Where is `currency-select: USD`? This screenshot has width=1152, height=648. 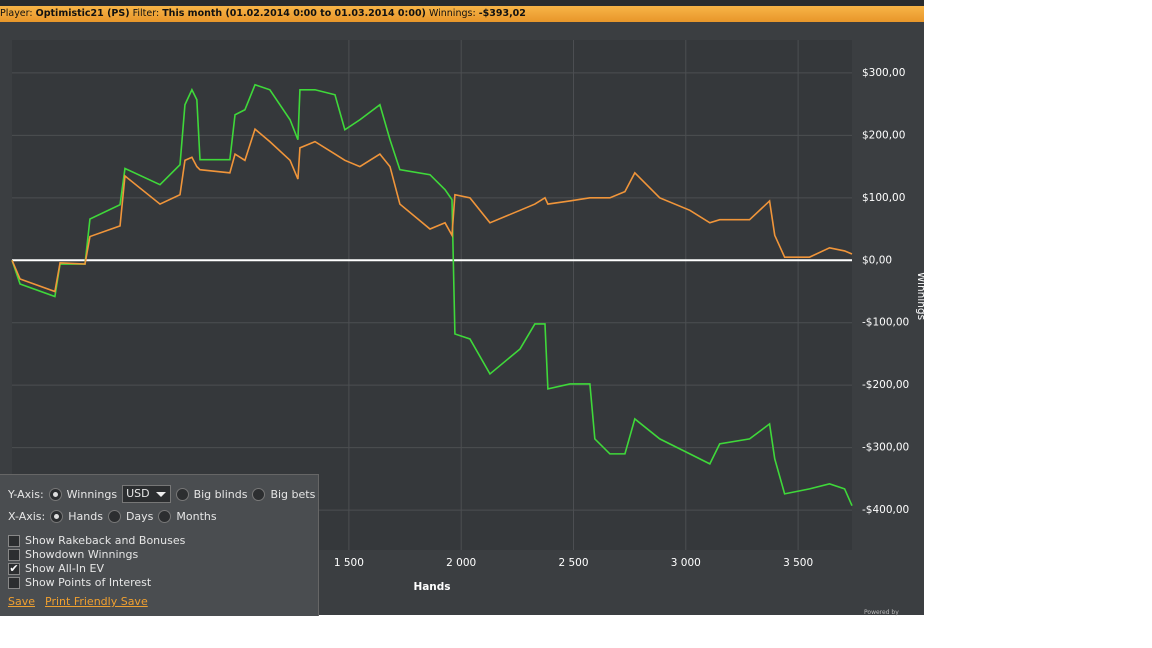
currency-select: USD is located at coordinates (146, 494).